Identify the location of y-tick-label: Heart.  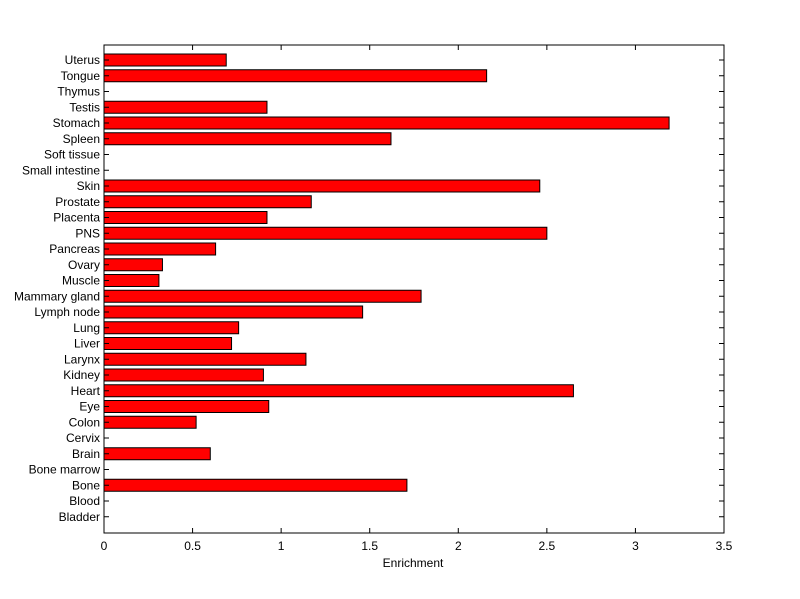
(86, 391).